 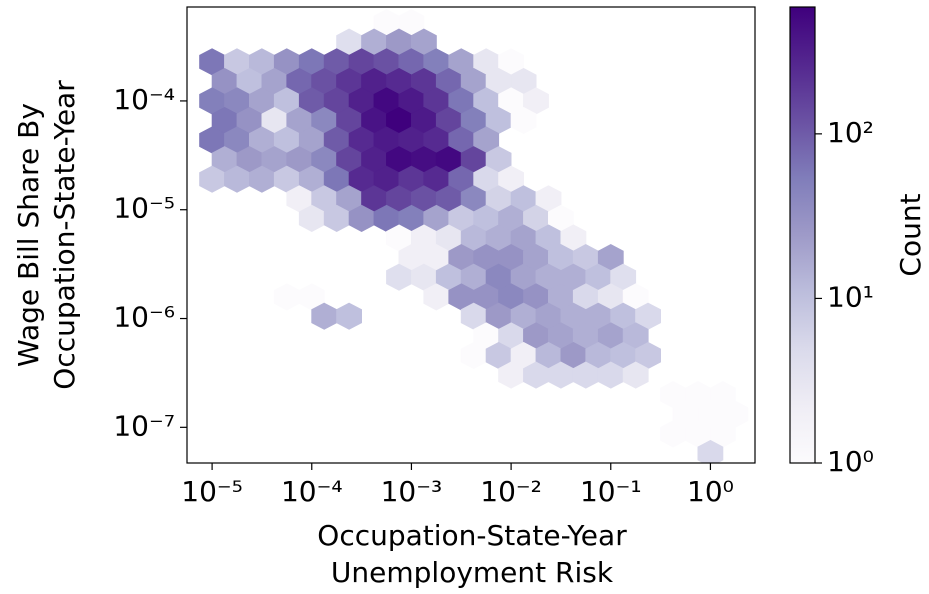 What do you see at coordinates (472, 535) in the screenshot?
I see `x-axis-label: Occupation-State-Year` at bounding box center [472, 535].